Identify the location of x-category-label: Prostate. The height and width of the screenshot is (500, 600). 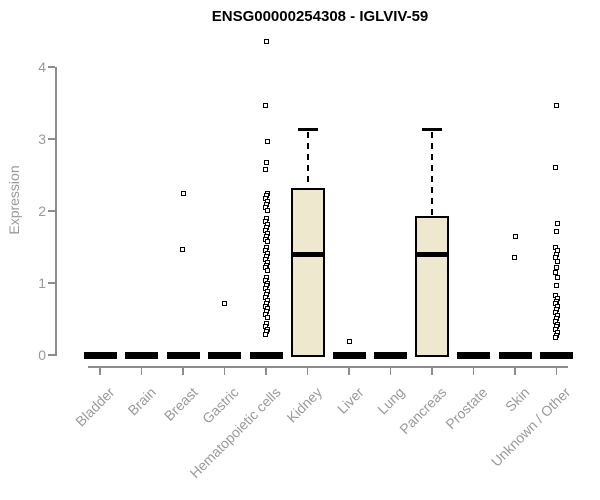
(466, 408).